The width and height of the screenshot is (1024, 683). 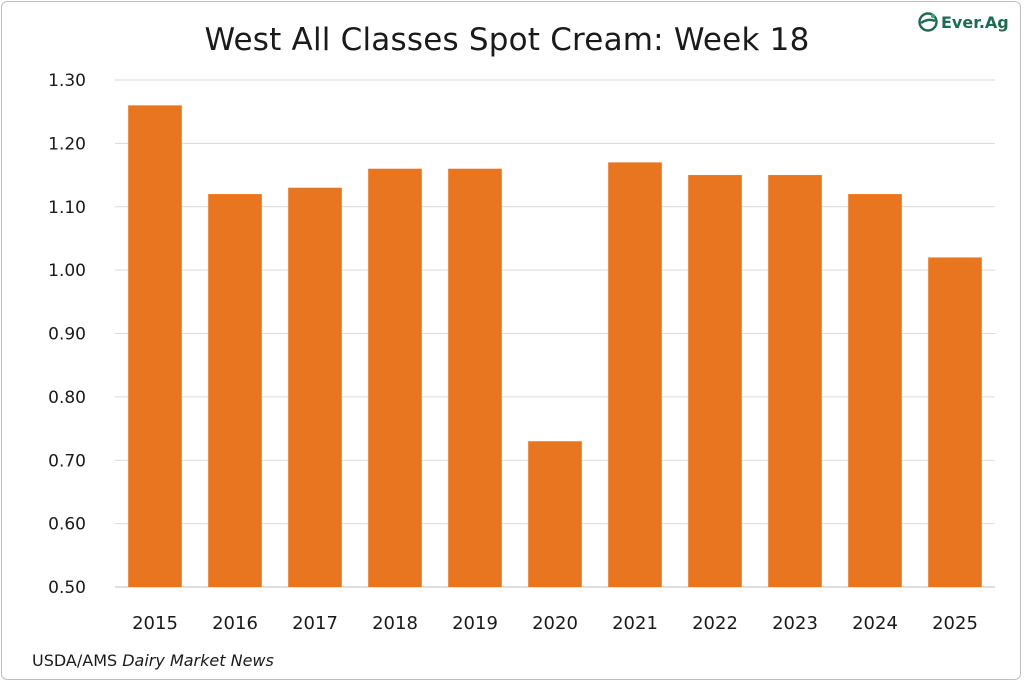 I want to click on x-tick-label: 2020, so click(x=555, y=623).